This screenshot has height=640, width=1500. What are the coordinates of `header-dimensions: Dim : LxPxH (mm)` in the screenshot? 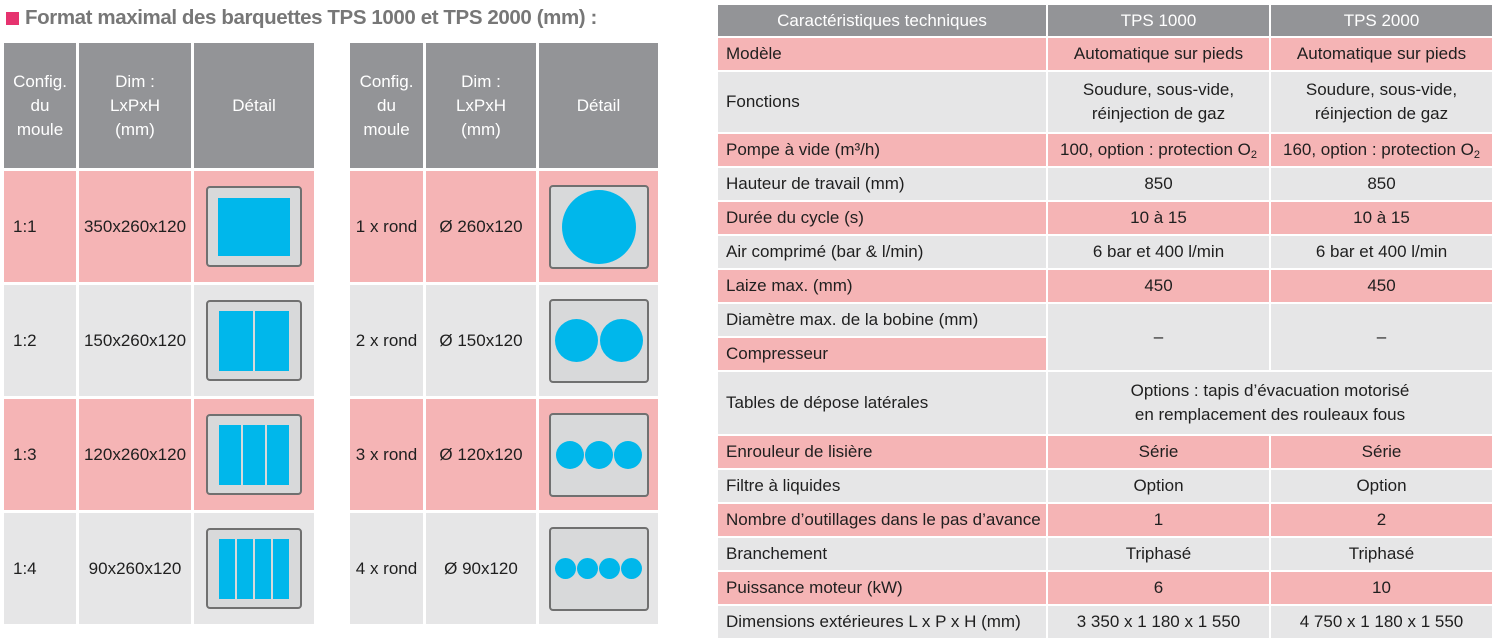 It's located at (481, 105).